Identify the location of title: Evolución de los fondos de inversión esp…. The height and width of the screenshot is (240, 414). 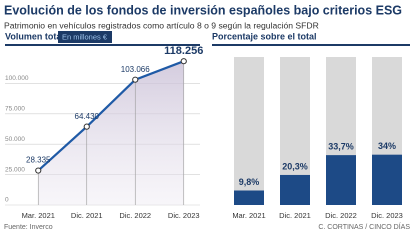
(203, 10).